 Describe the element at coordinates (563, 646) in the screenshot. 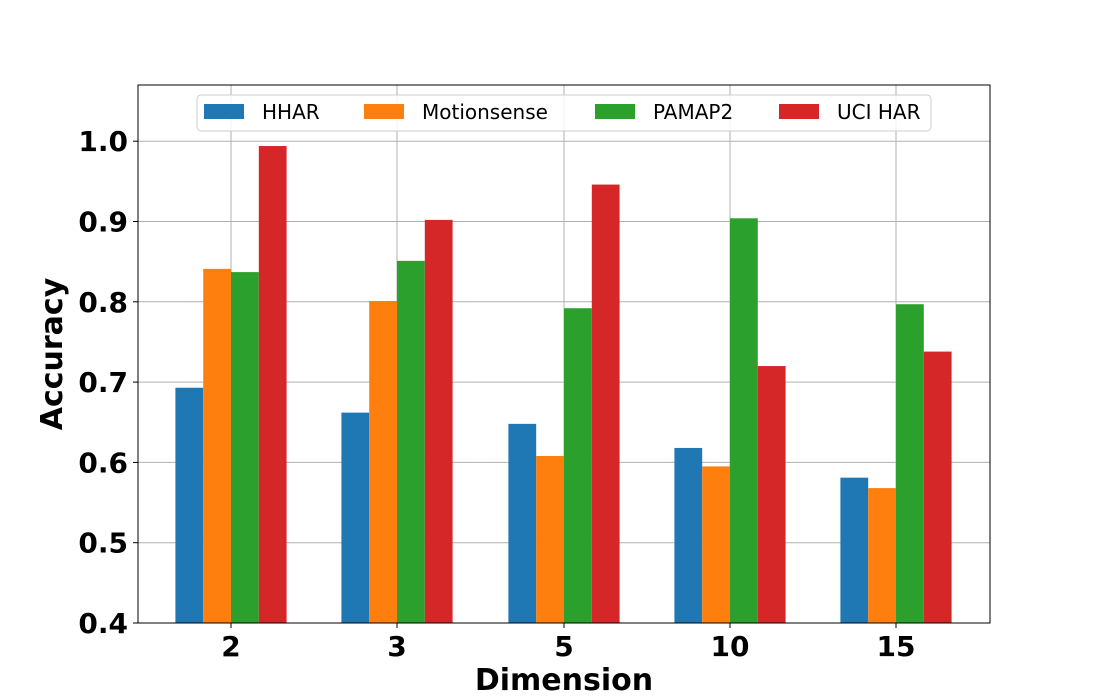

I see `x-tick-label: 5` at that location.